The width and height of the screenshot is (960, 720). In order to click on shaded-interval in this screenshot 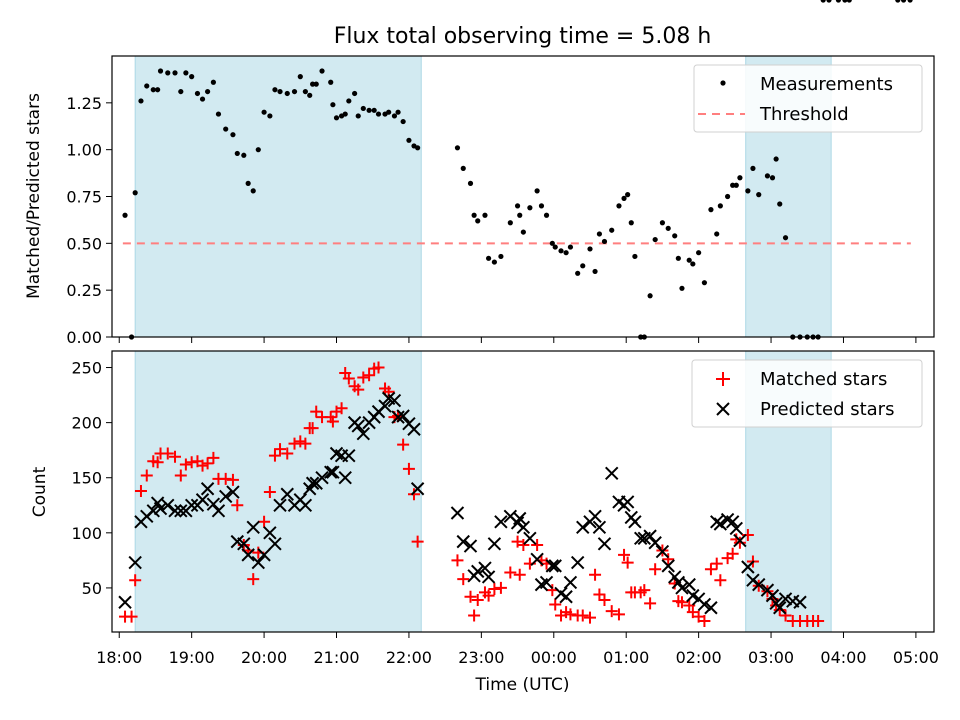, I will do `click(278, 196)`.